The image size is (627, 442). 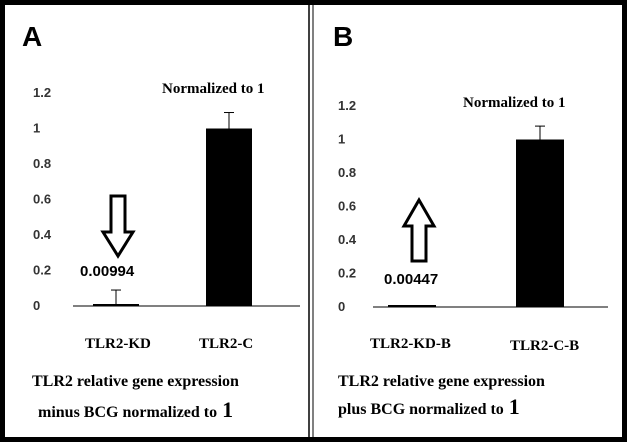 I want to click on bars-a, so click(x=172, y=209).